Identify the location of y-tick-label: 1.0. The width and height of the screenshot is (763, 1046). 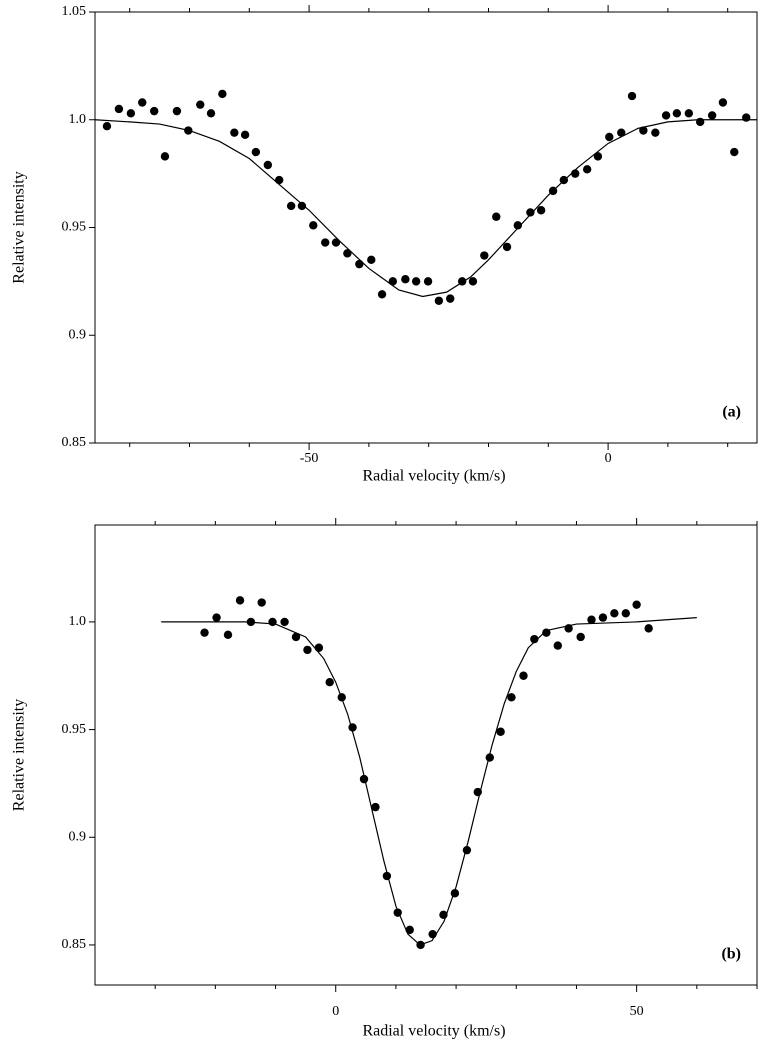
(78, 621).